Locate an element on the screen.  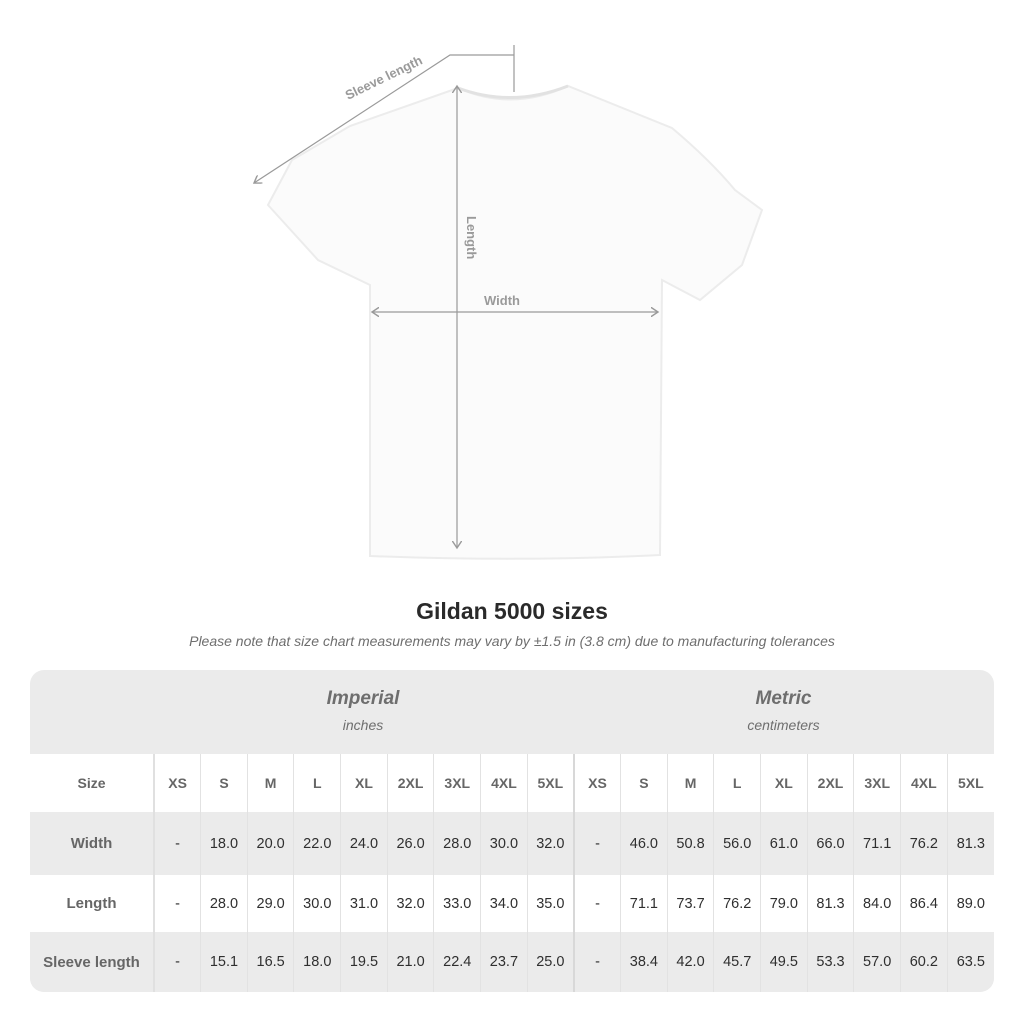
imperial-value-cell: 25.0 is located at coordinates (550, 962).